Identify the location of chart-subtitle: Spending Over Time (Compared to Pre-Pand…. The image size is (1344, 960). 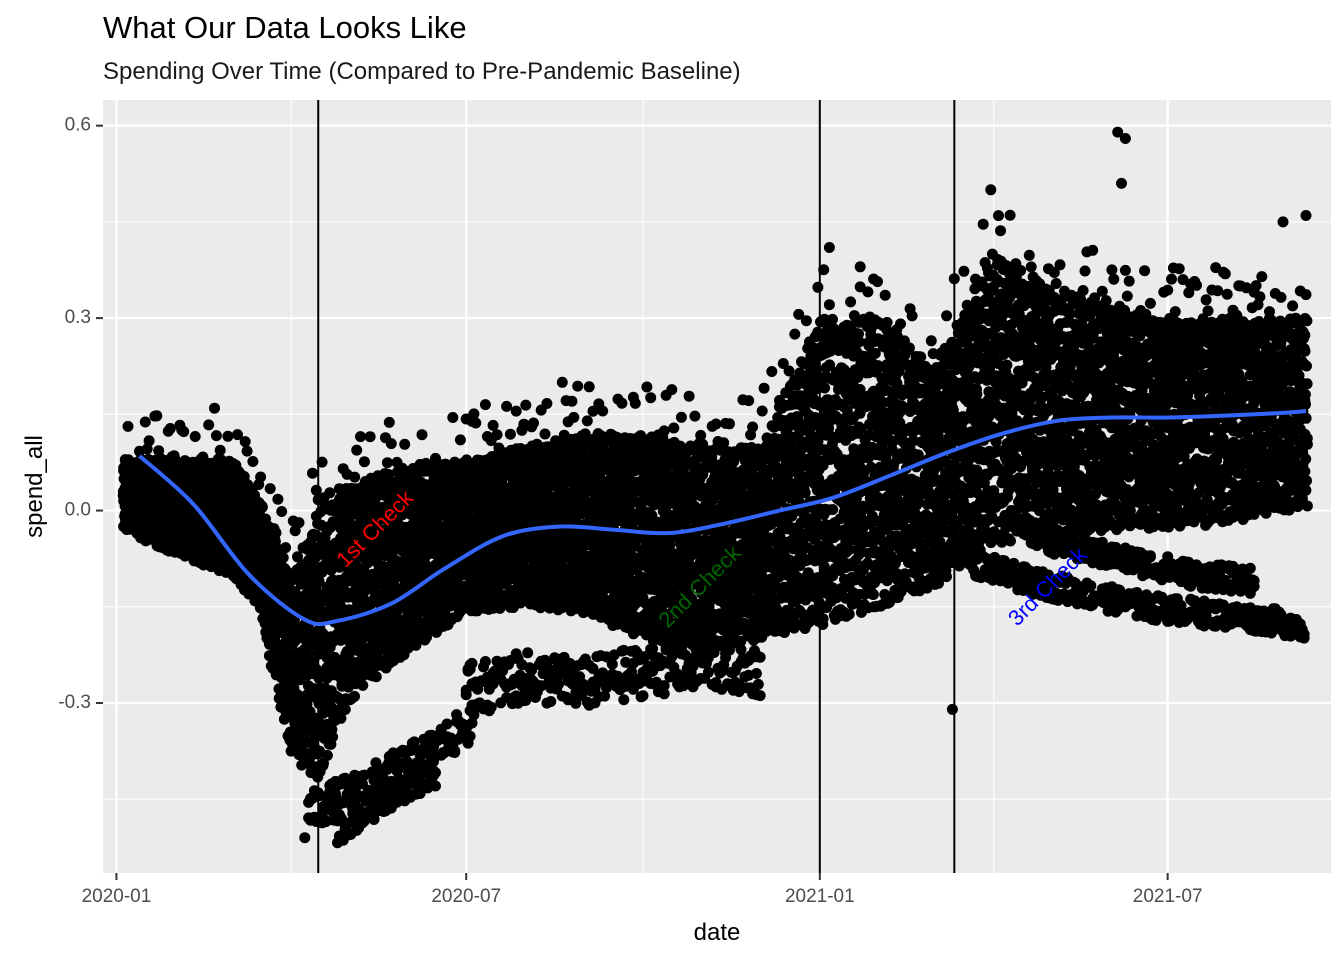
(422, 71).